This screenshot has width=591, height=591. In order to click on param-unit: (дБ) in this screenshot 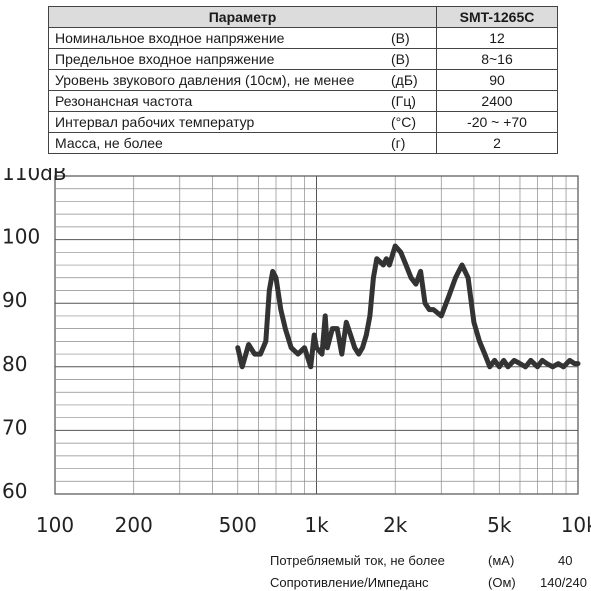, I will do `click(414, 80)`.